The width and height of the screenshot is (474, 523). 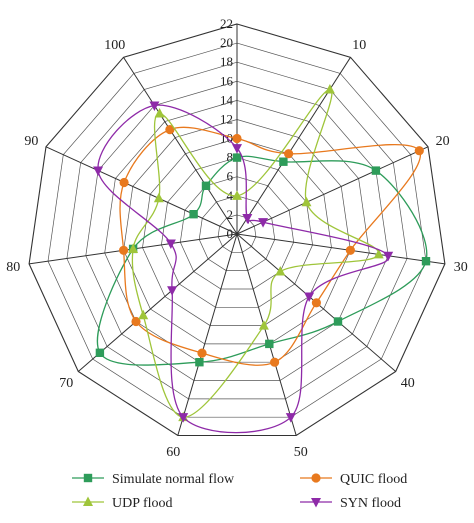 What do you see at coordinates (373, 479) in the screenshot?
I see `legend-label: QUIC flood` at bounding box center [373, 479].